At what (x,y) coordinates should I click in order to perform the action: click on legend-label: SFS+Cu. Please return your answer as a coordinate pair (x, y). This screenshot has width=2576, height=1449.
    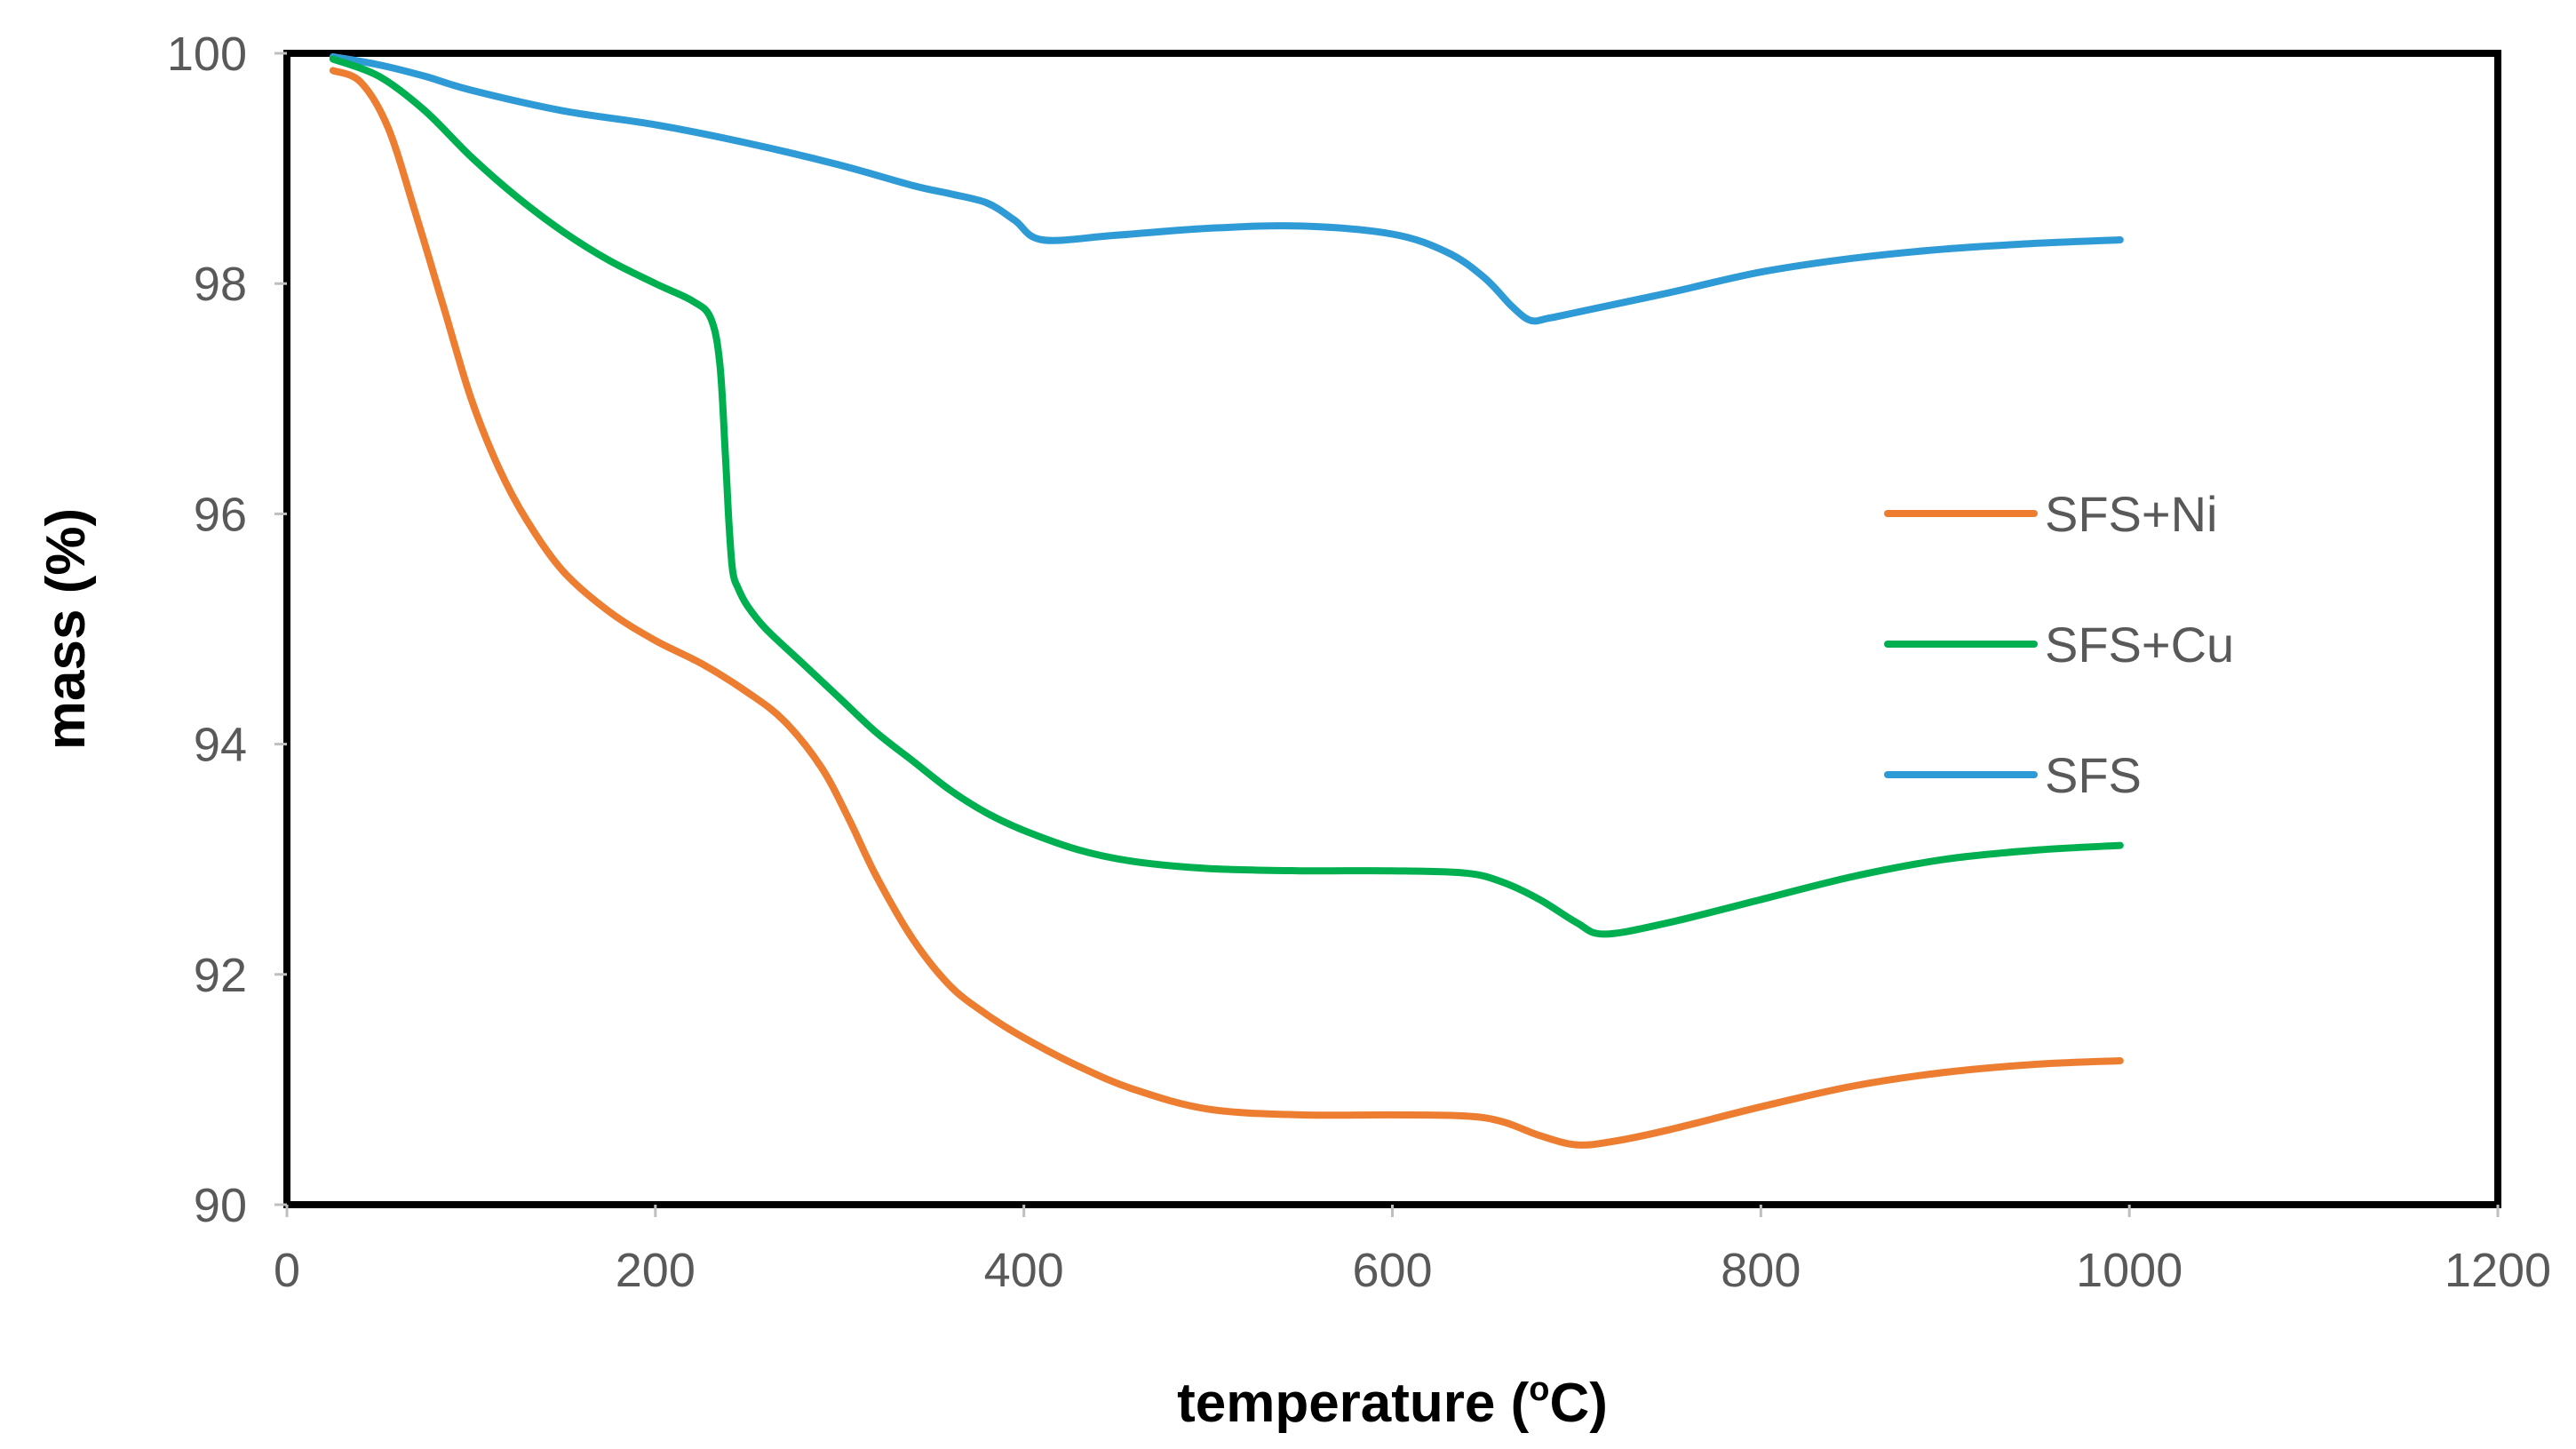
    Looking at the image, I should click on (2139, 645).